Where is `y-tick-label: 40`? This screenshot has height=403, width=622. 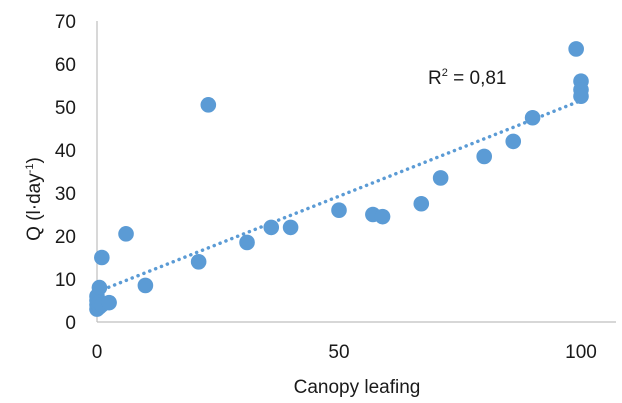
y-tick-label: 40 is located at coordinates (65, 151).